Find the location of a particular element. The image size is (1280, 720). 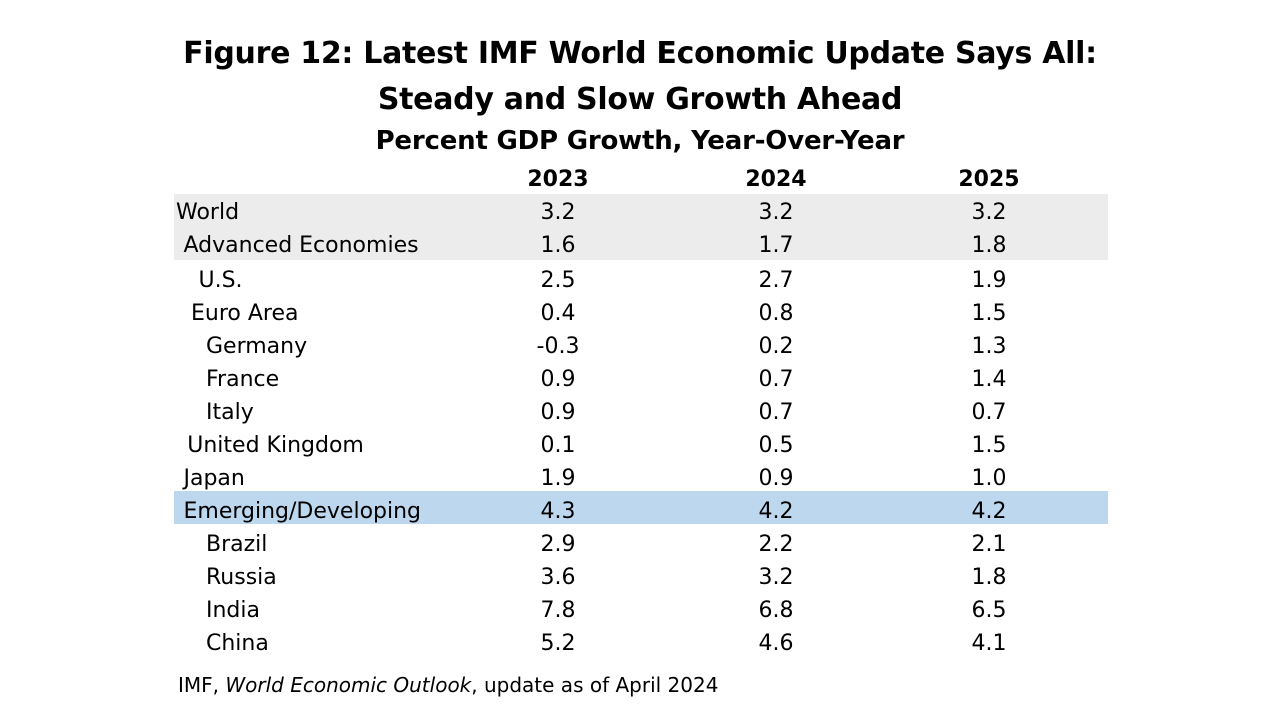

table-row: Euro Area 0.4 0.8 1.5 is located at coordinates (640, 313).